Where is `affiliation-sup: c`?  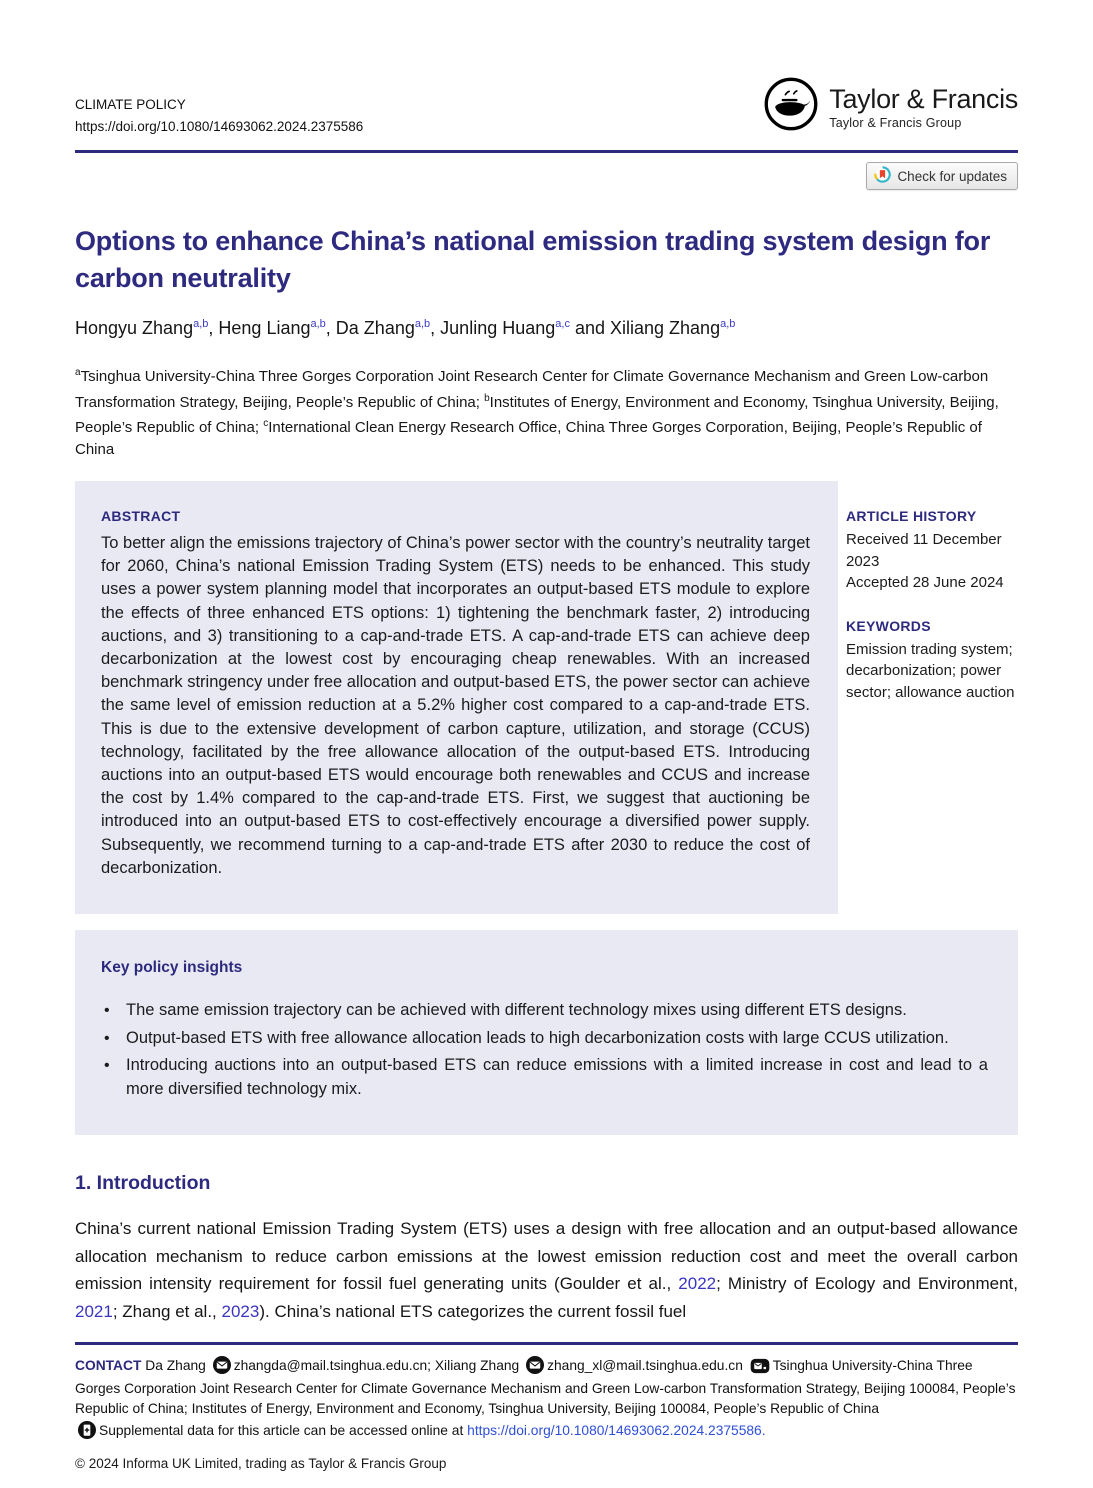 affiliation-sup: c is located at coordinates (266, 423).